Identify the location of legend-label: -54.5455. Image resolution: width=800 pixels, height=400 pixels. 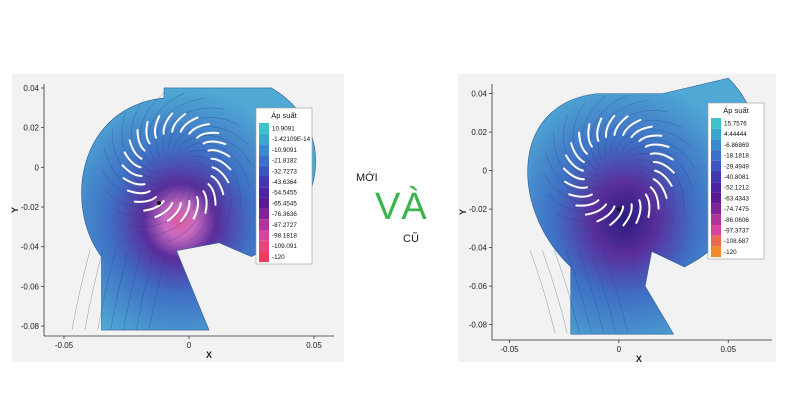
(284, 193).